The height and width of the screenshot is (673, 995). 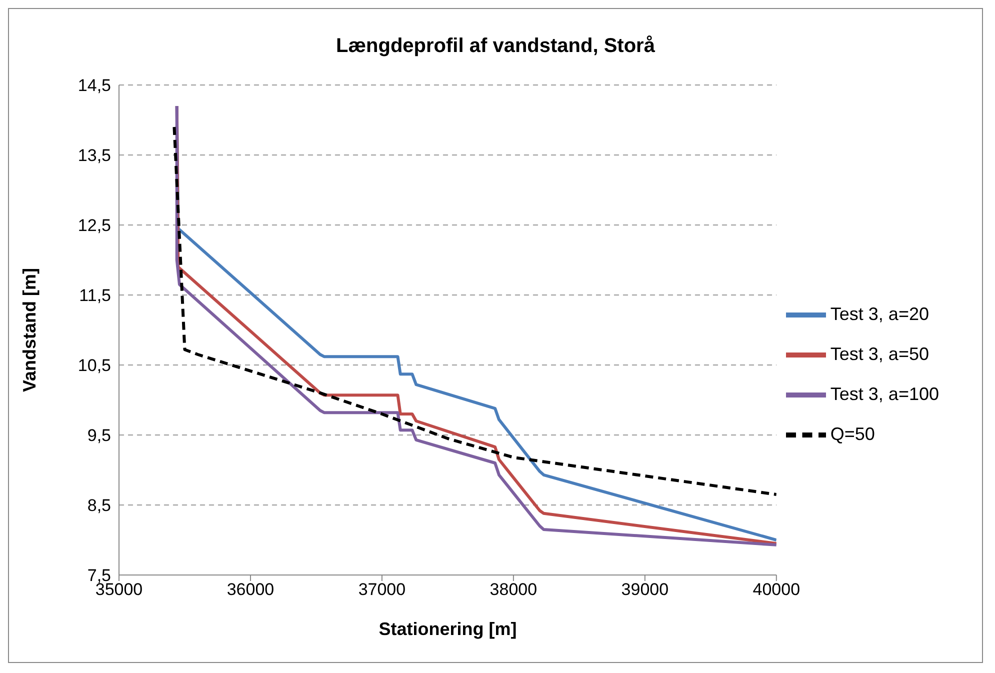 What do you see at coordinates (645, 590) in the screenshot?
I see `x-tick-label: 39000` at bounding box center [645, 590].